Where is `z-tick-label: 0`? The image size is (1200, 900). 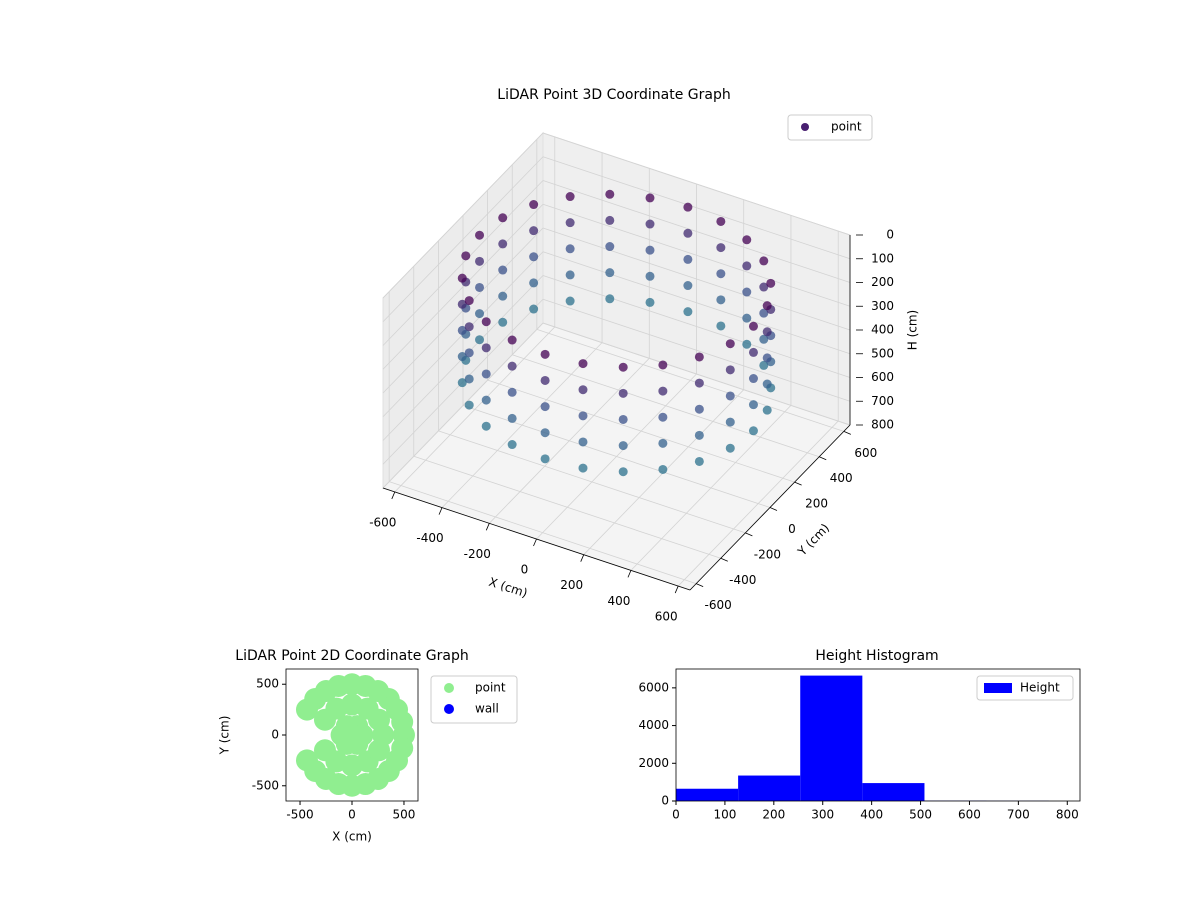
z-tick-label: 0 is located at coordinates (890, 235).